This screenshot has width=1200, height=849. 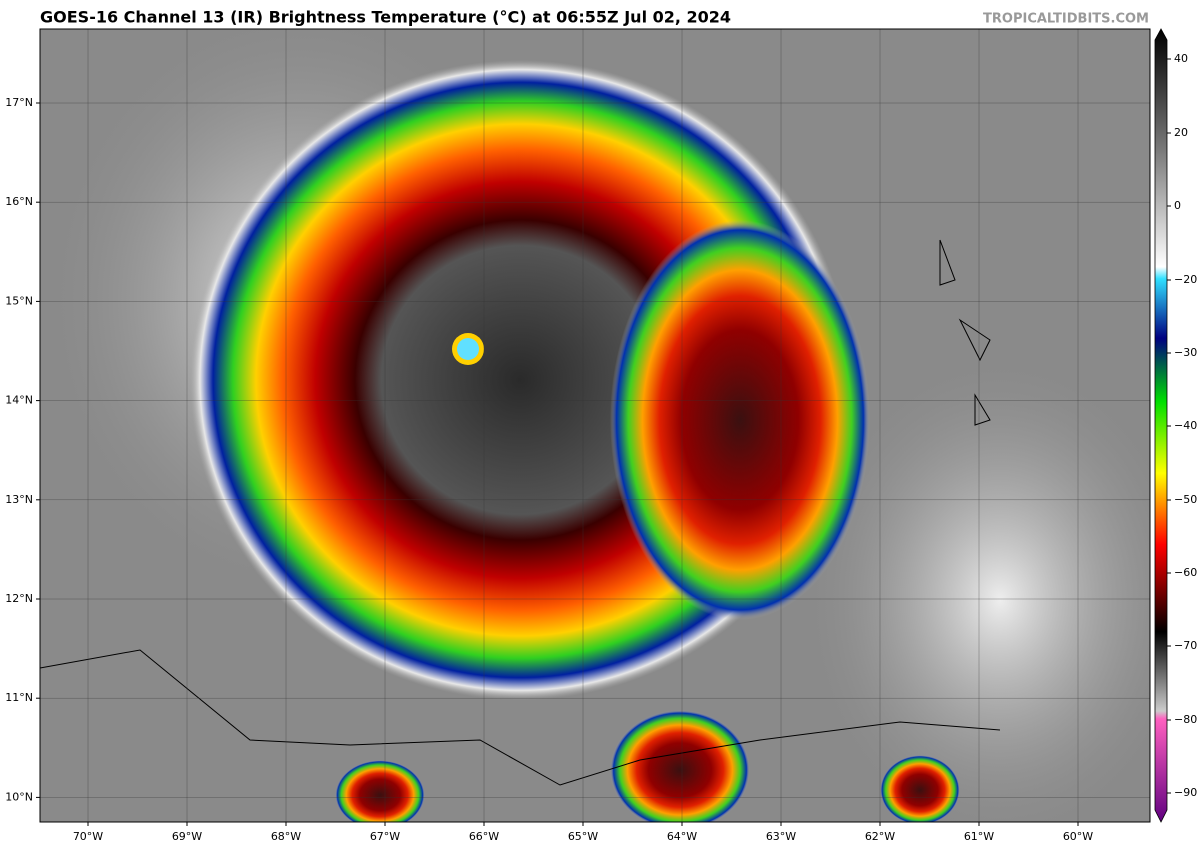 I want to click on lon-label: 66°W, so click(x=484, y=836).